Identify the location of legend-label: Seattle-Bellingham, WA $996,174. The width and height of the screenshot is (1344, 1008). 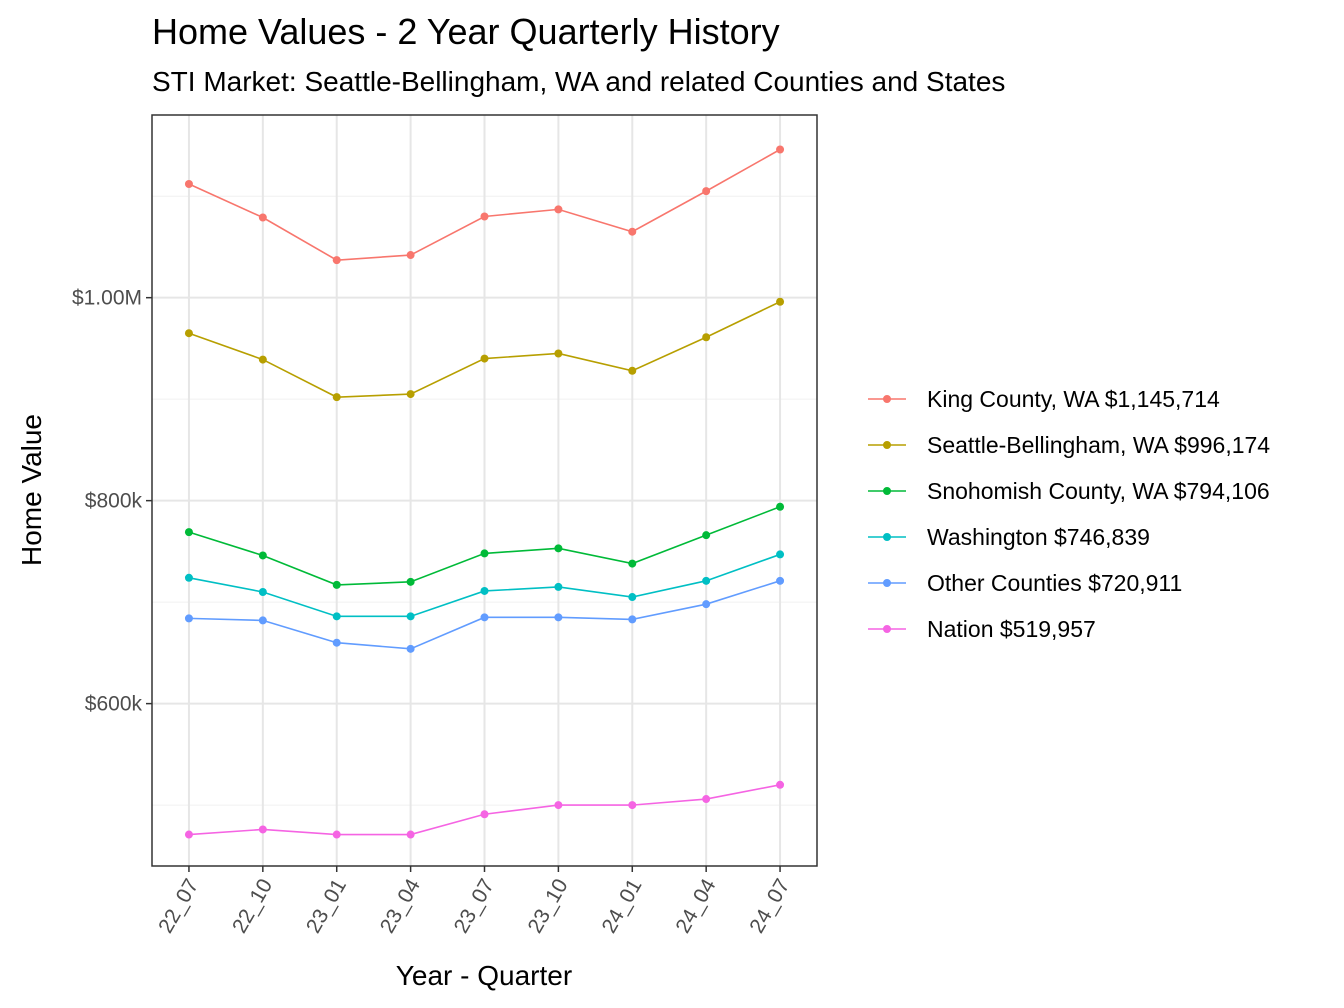
(1098, 445).